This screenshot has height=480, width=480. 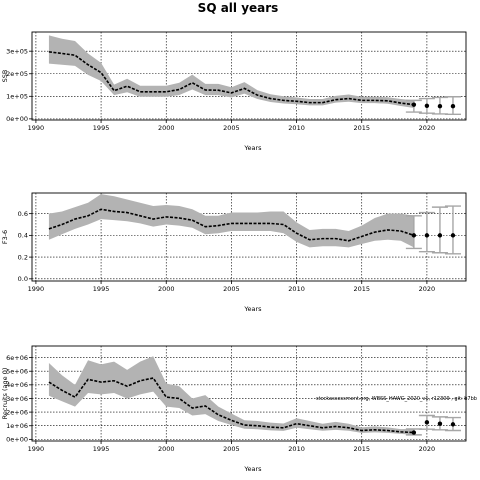 What do you see at coordinates (238, 8) in the screenshot?
I see `figure-title: SQ all years` at bounding box center [238, 8].